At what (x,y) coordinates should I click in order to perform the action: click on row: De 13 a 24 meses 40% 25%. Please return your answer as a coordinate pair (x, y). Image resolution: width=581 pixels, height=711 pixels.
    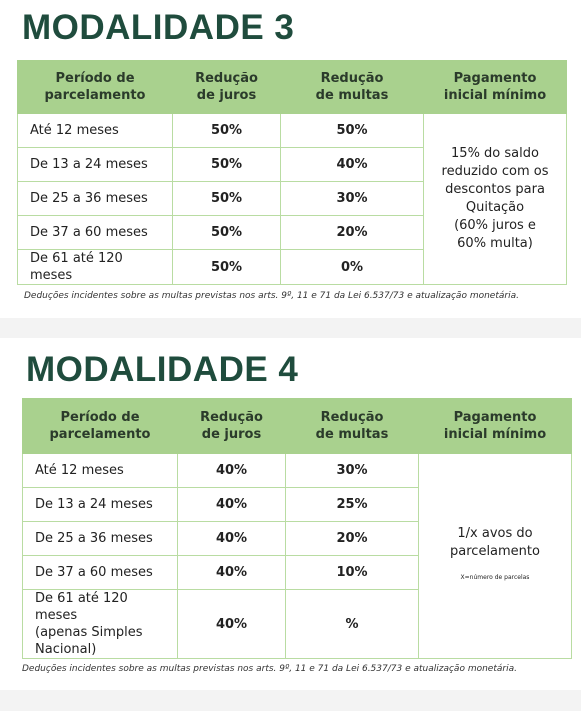
    Looking at the image, I should click on (297, 504).